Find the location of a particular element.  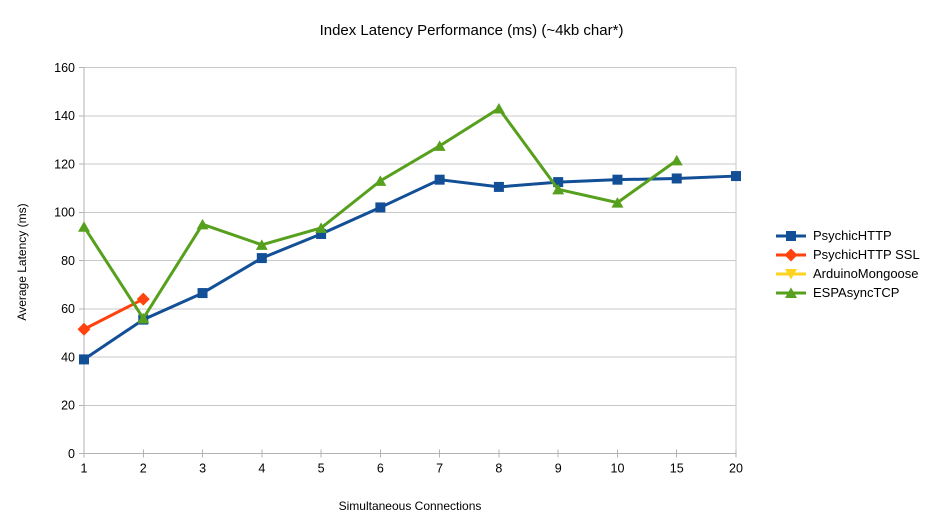

tick-label: 0 is located at coordinates (71, 454).